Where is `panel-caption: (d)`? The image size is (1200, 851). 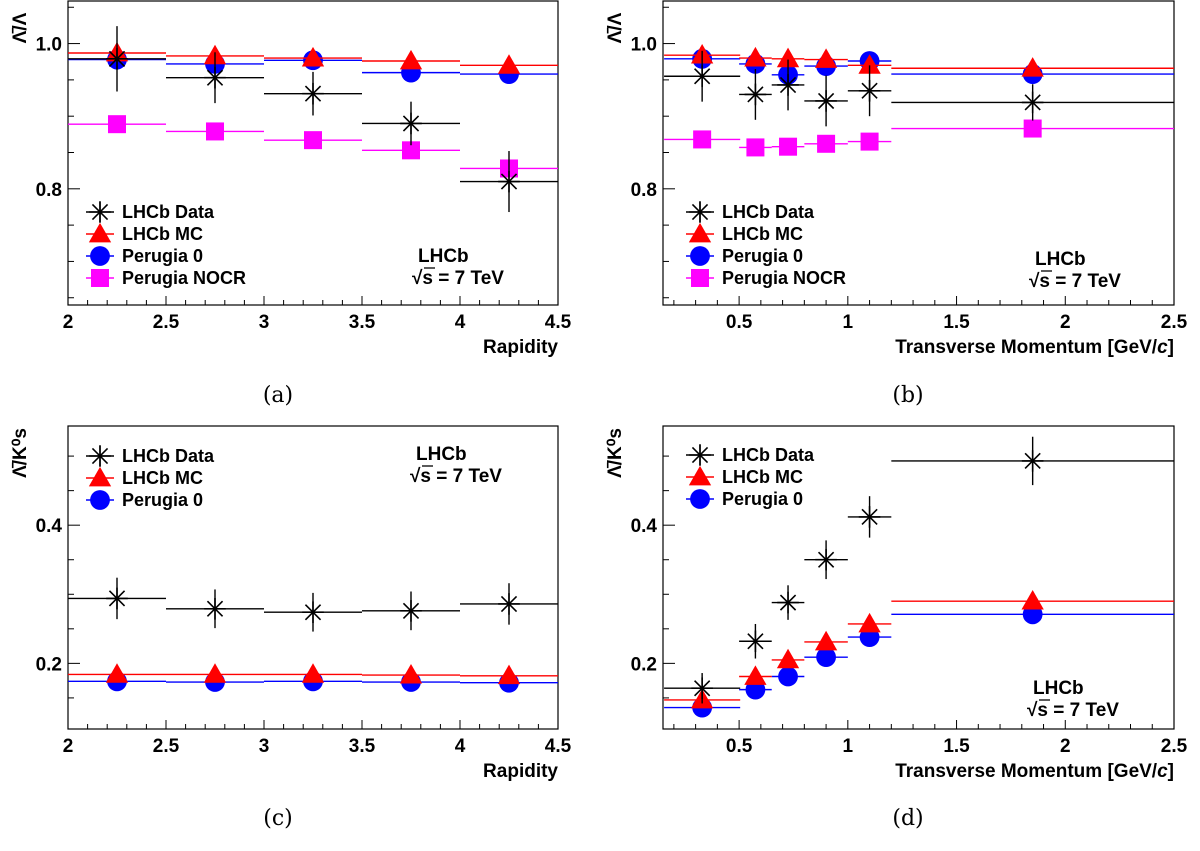 panel-caption: (d) is located at coordinates (907, 818).